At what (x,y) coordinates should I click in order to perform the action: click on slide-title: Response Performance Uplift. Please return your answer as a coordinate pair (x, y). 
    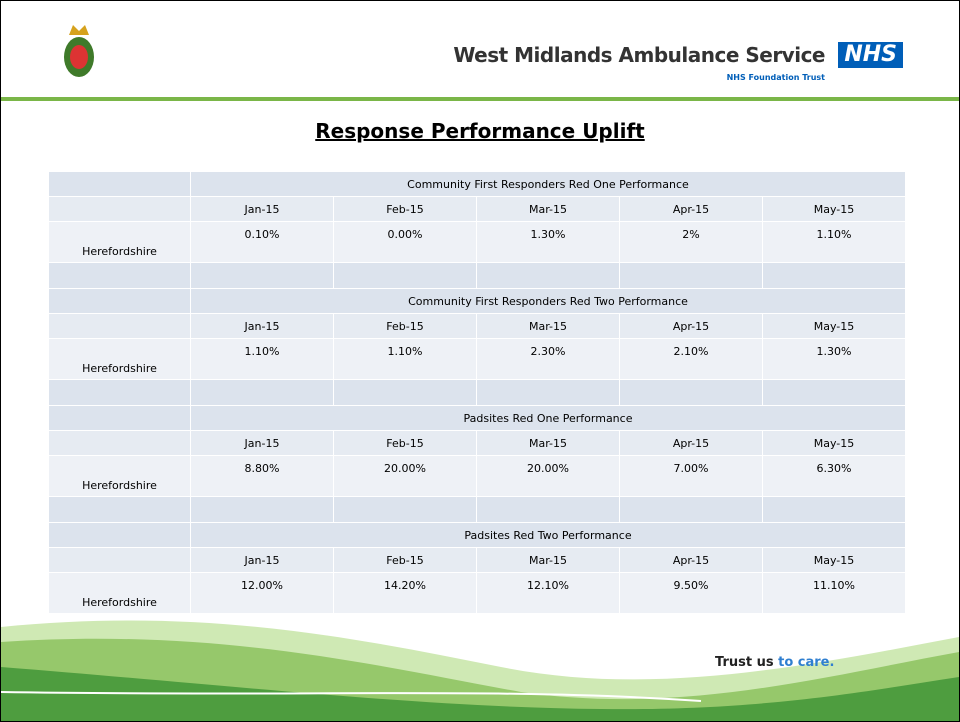
    Looking at the image, I should click on (480, 131).